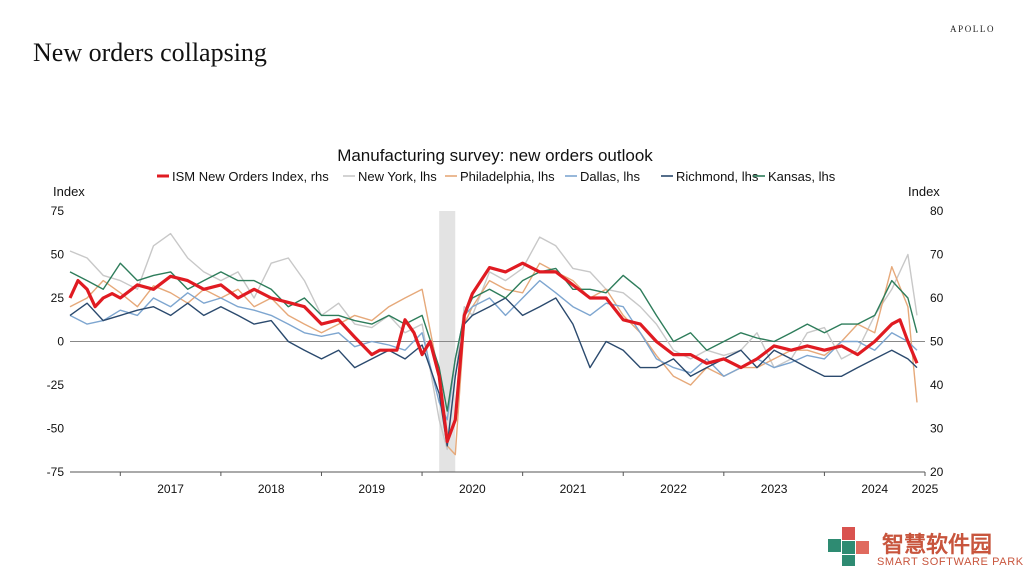  Describe the element at coordinates (250, 176) in the screenshot. I see `legend-label: ISM New Orders Index, rhs` at that location.